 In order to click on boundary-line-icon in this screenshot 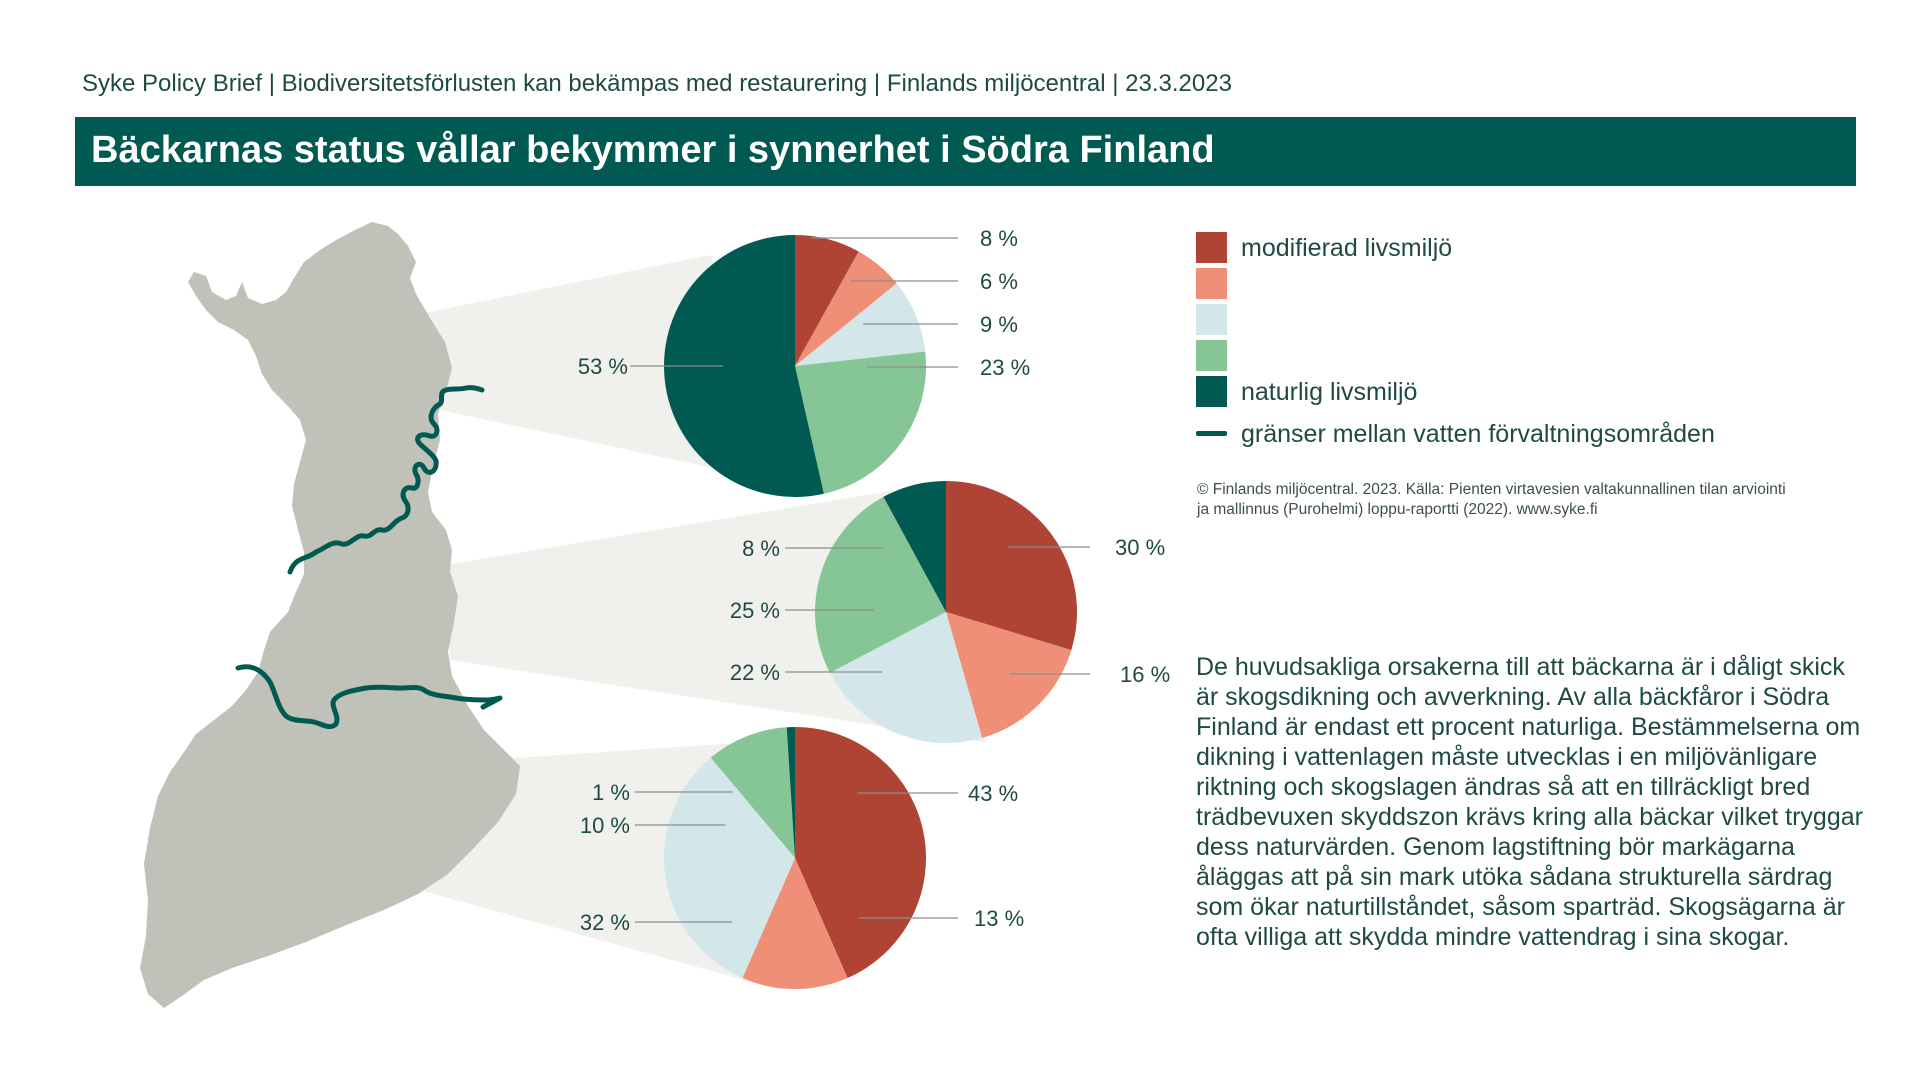, I will do `click(1211, 433)`.